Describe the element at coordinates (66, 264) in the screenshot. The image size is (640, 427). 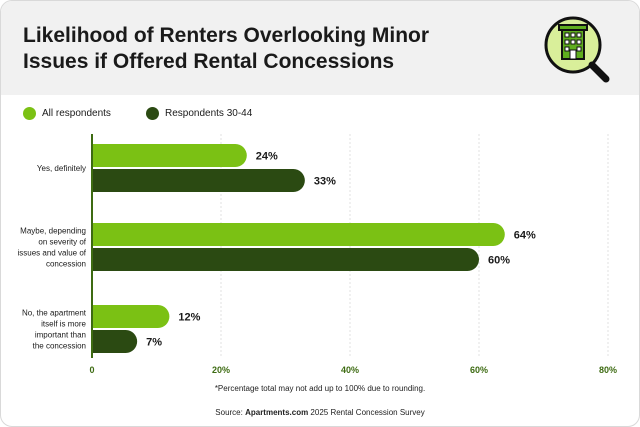
I see `category-label: concession` at that location.